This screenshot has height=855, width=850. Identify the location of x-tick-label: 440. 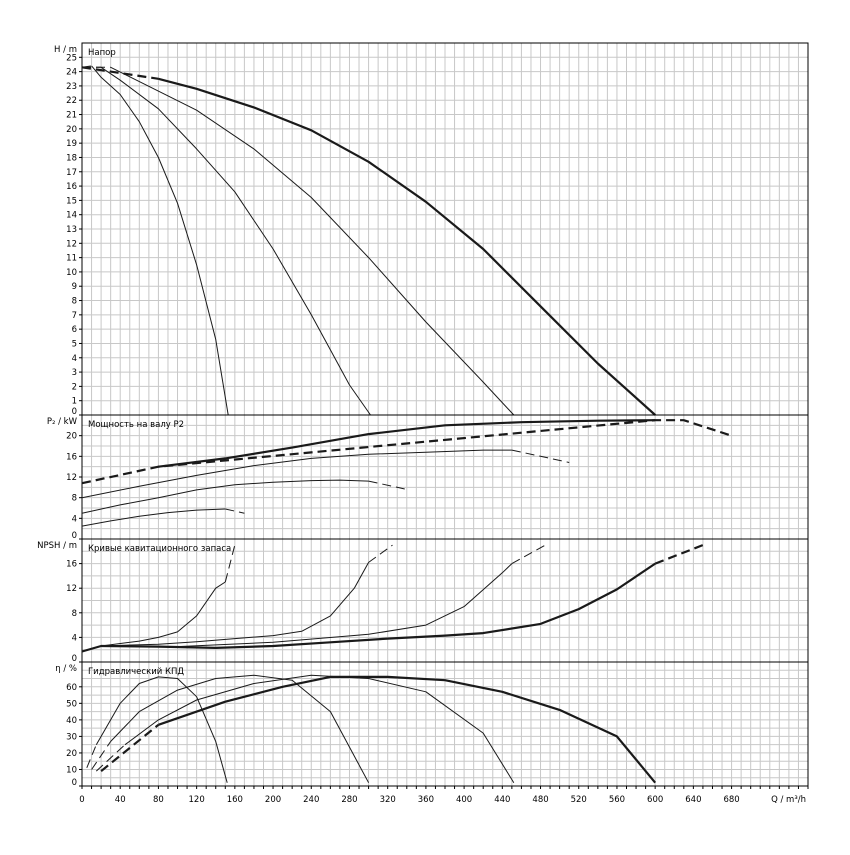
(502, 800).